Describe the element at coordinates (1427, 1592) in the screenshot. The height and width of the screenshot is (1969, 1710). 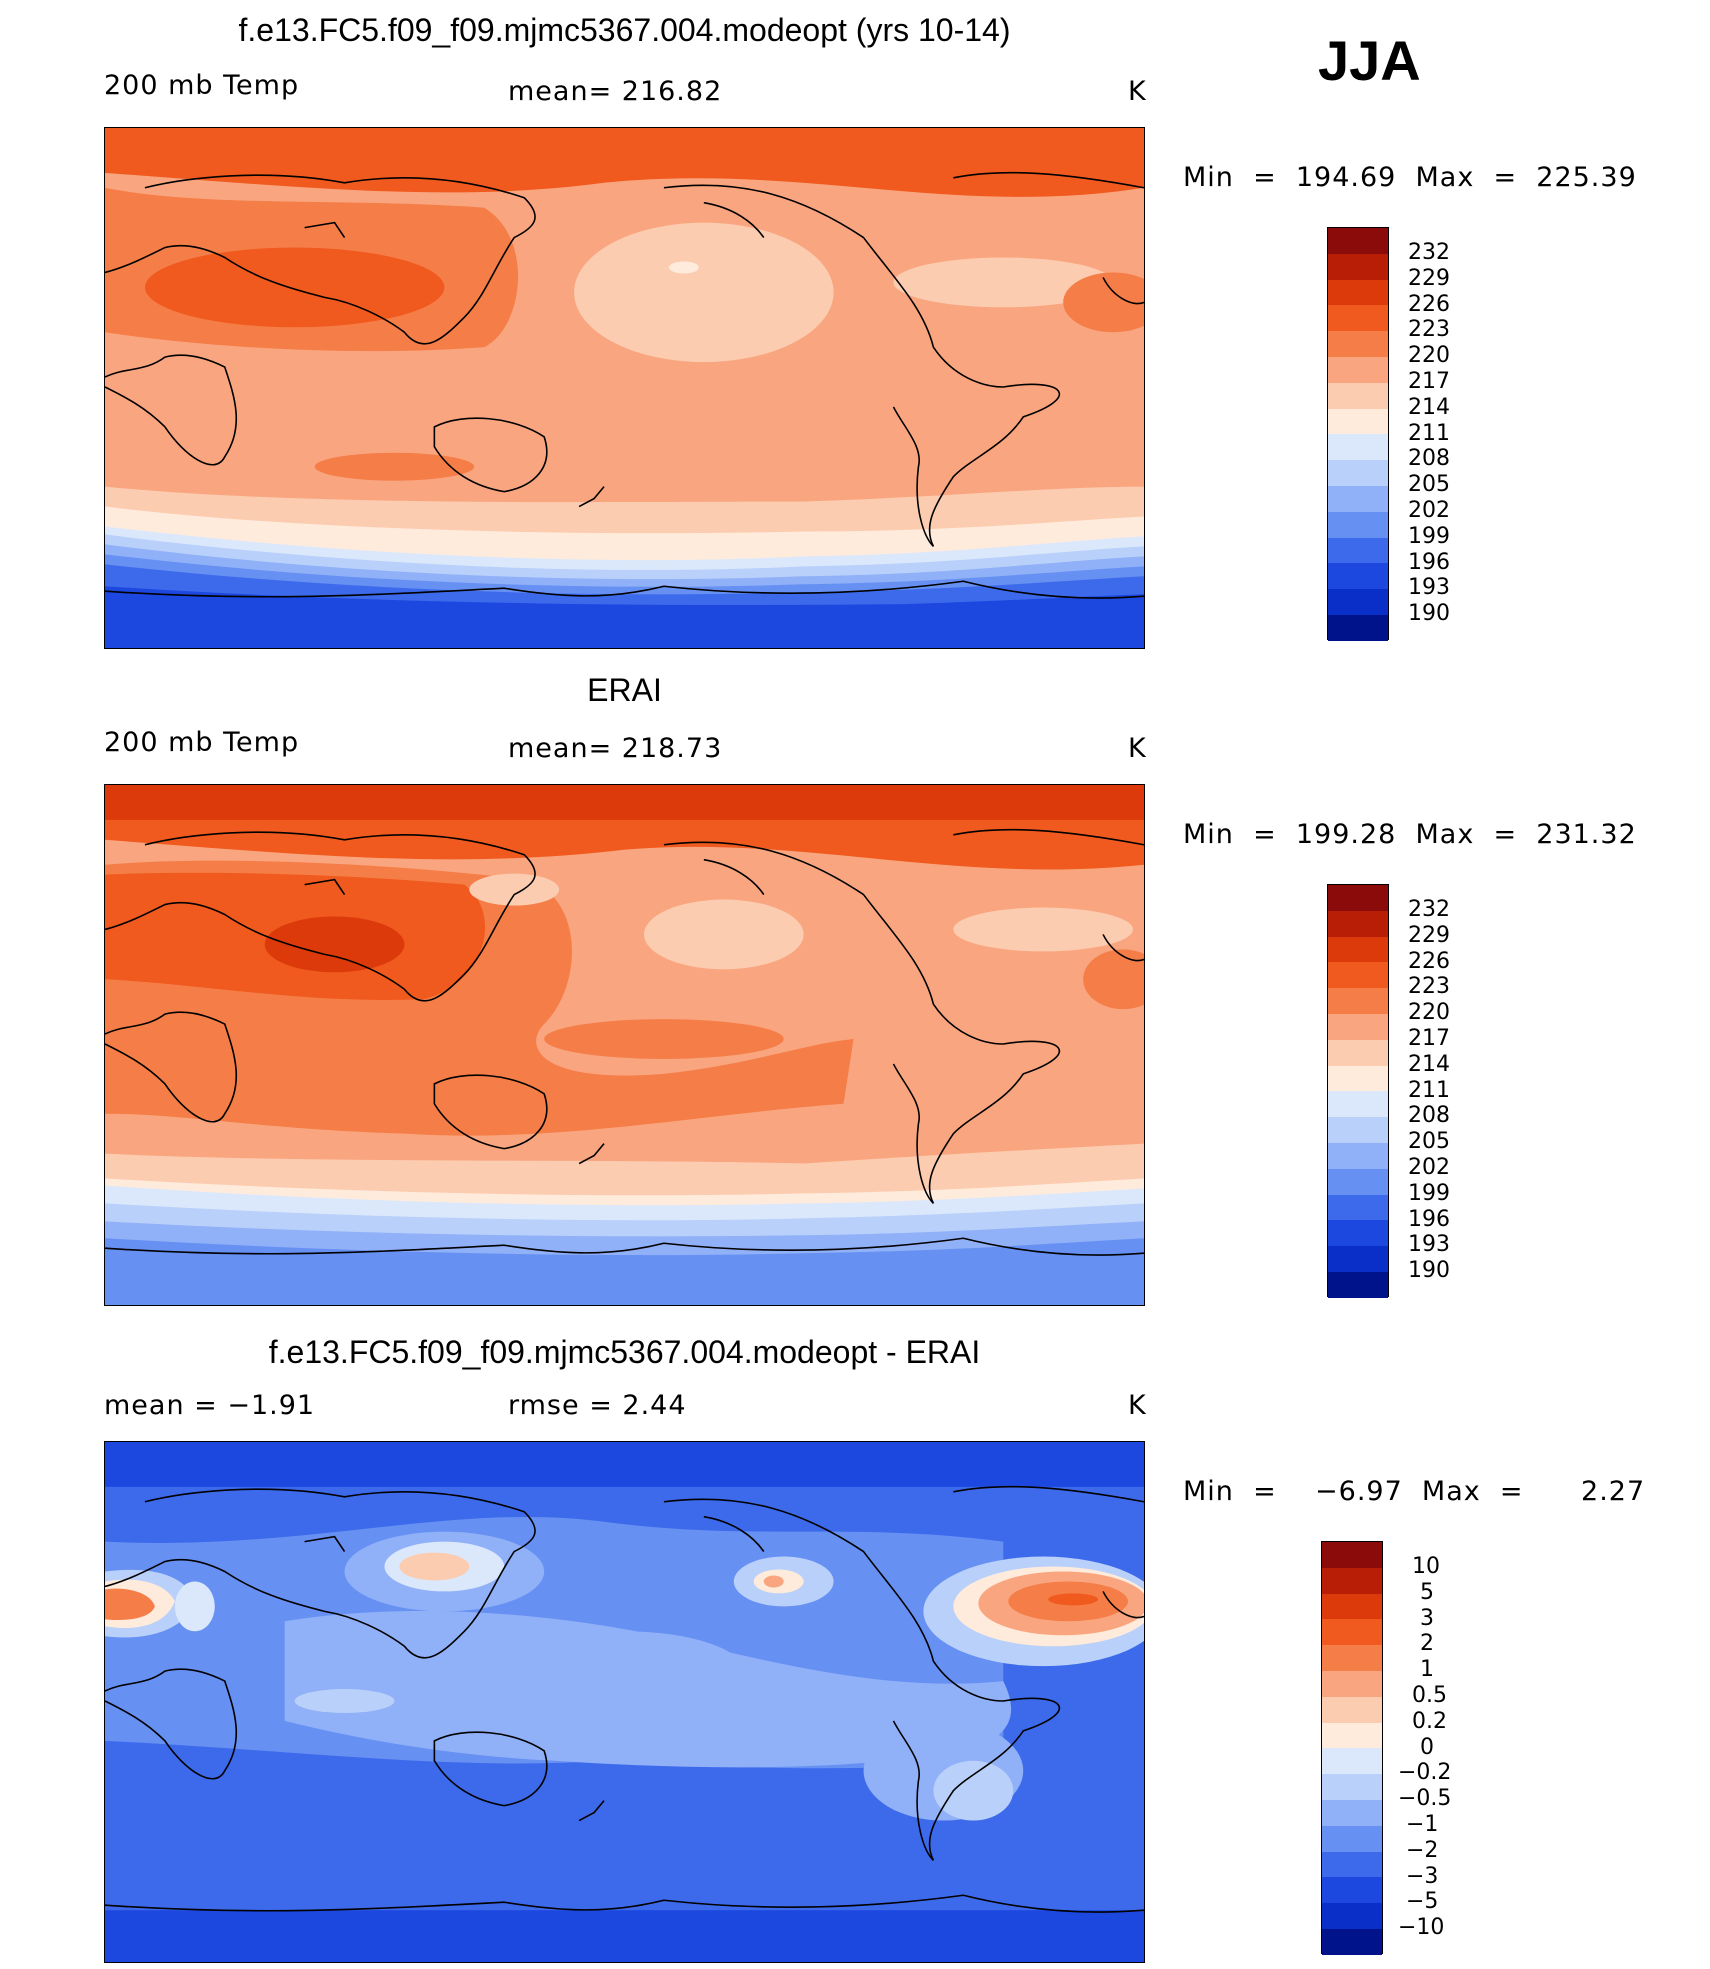
I see `colorbar-tick-label: 5` at that location.